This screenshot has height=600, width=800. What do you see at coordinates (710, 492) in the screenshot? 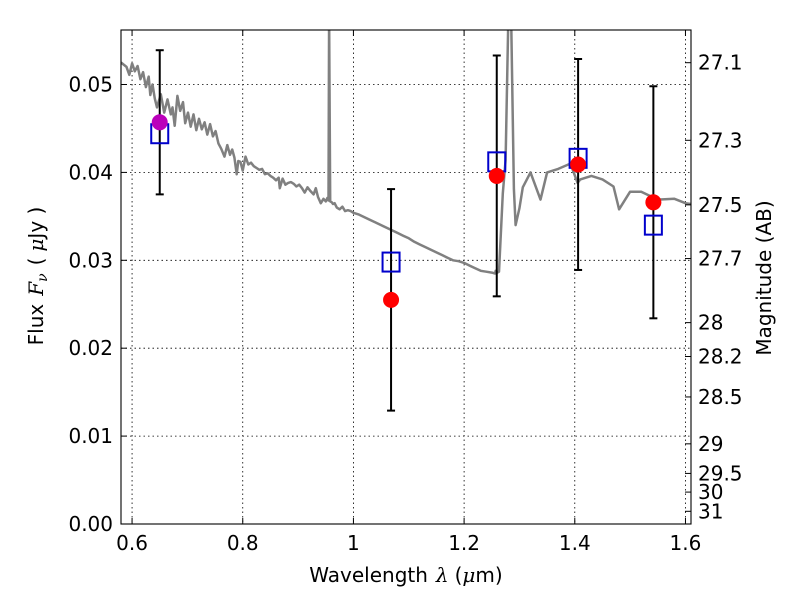
I see `mag-tick-label: 30` at bounding box center [710, 492].